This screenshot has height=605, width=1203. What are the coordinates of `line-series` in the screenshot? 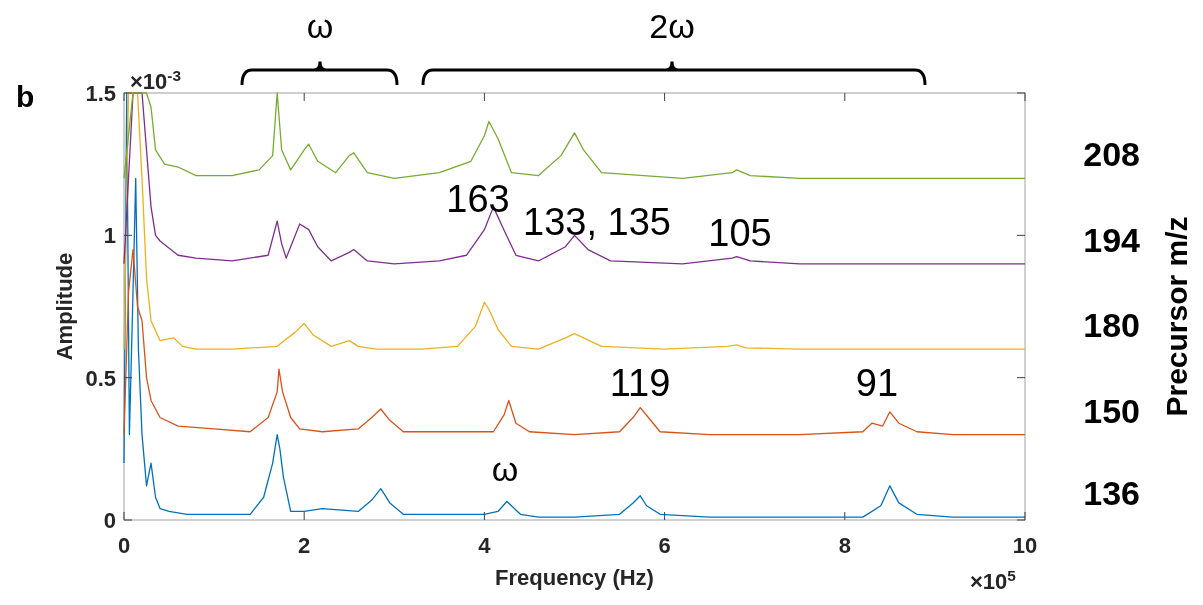 It's located at (574, 136).